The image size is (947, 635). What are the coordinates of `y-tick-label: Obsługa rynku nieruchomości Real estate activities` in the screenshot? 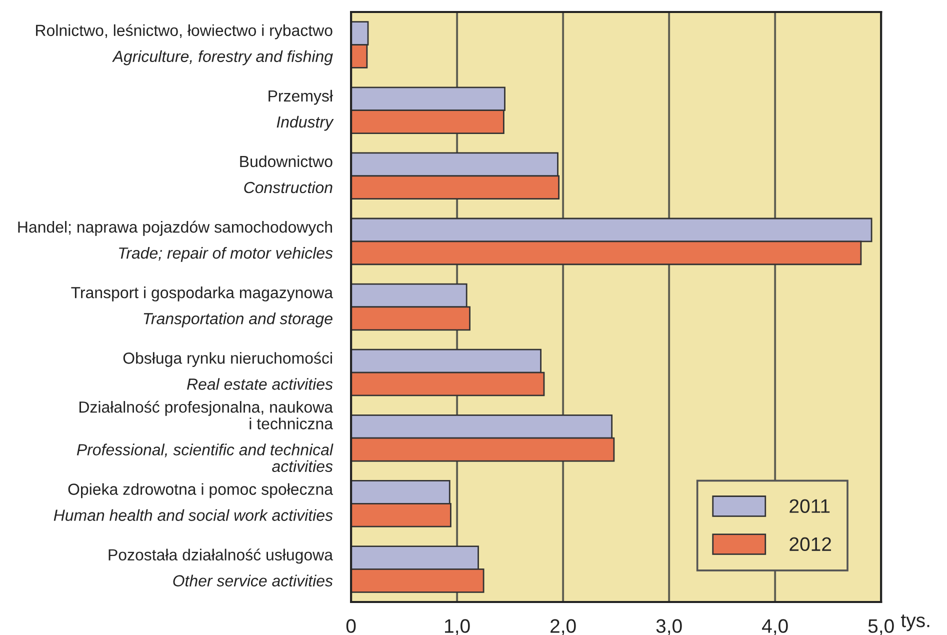 It's located at (228, 371).